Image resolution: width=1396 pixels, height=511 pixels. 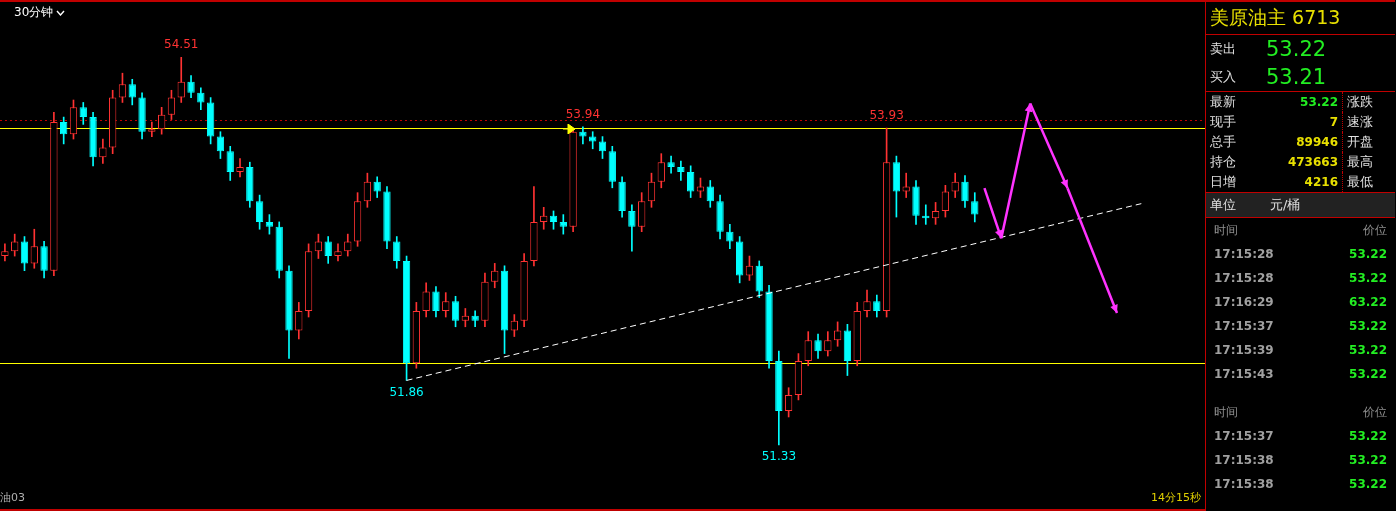 I want to click on text: 美原油主 6713, so click(x=1300, y=18).